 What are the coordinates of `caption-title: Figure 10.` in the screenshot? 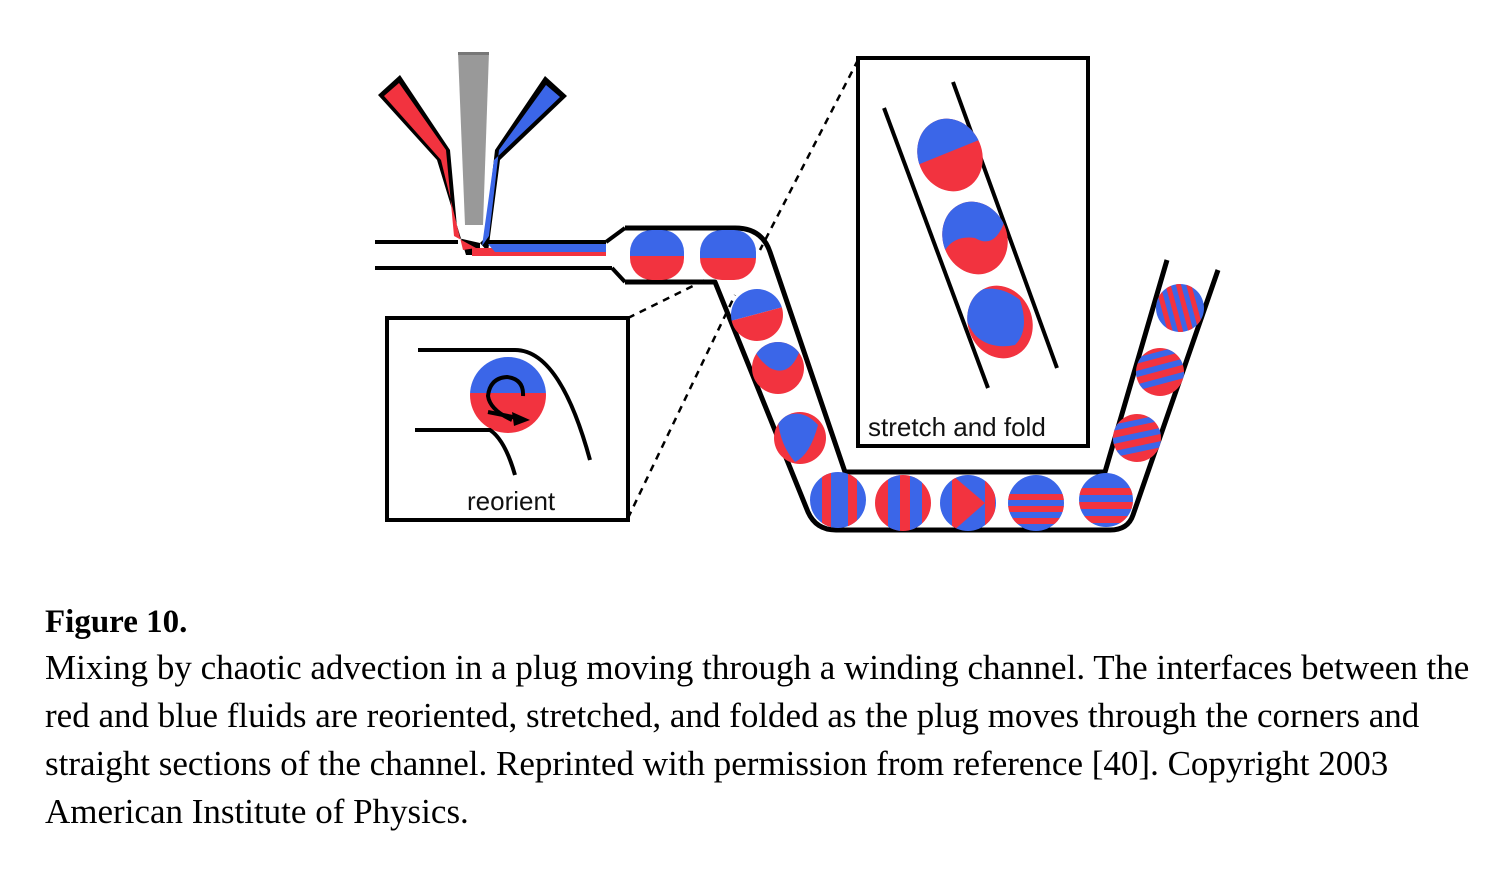 It's located at (116, 622).